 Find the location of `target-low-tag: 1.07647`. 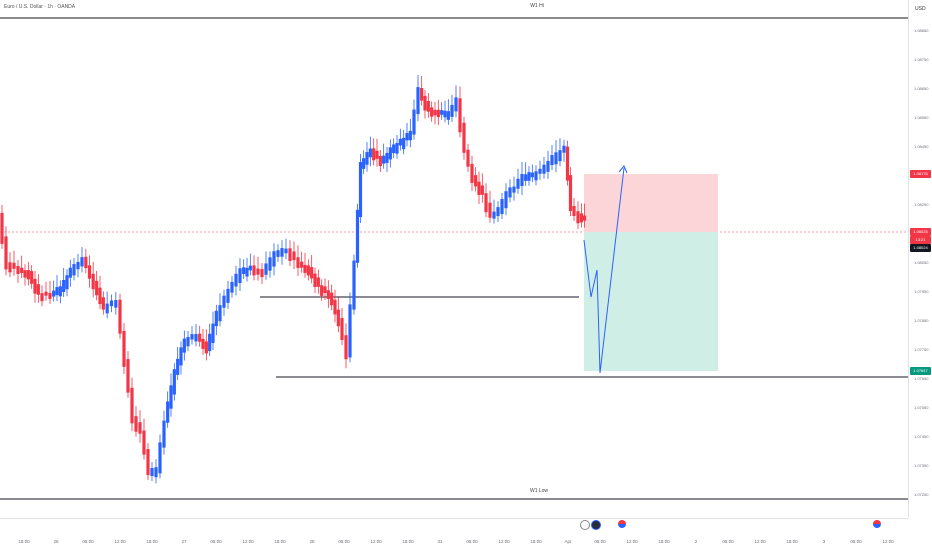

target-low-tag: 1.07647 is located at coordinates (920, 371).